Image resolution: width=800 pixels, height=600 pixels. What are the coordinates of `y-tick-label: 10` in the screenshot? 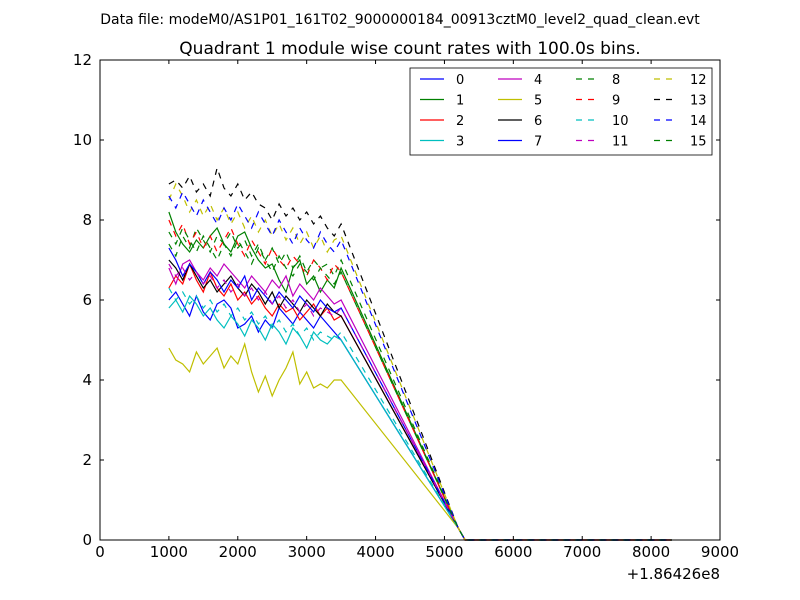 It's located at (82, 140).